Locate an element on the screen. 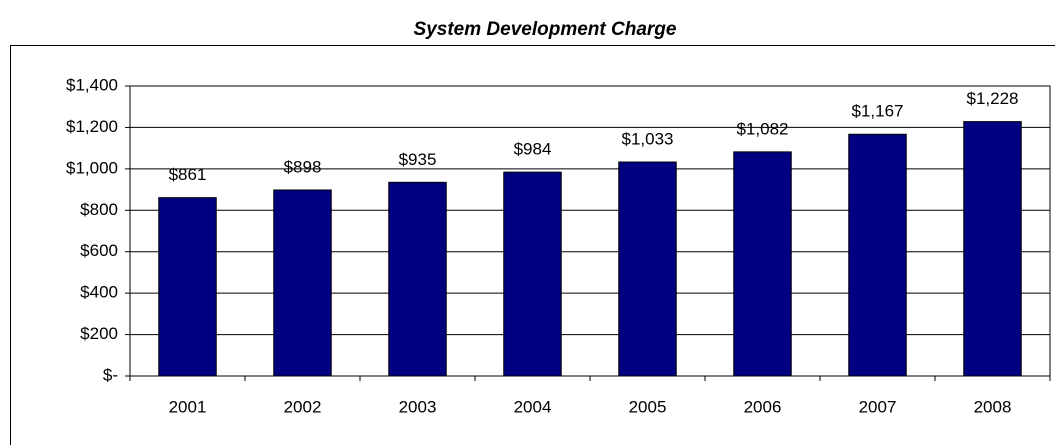 The width and height of the screenshot is (1055, 445). data-label: $1,167 is located at coordinates (878, 111).